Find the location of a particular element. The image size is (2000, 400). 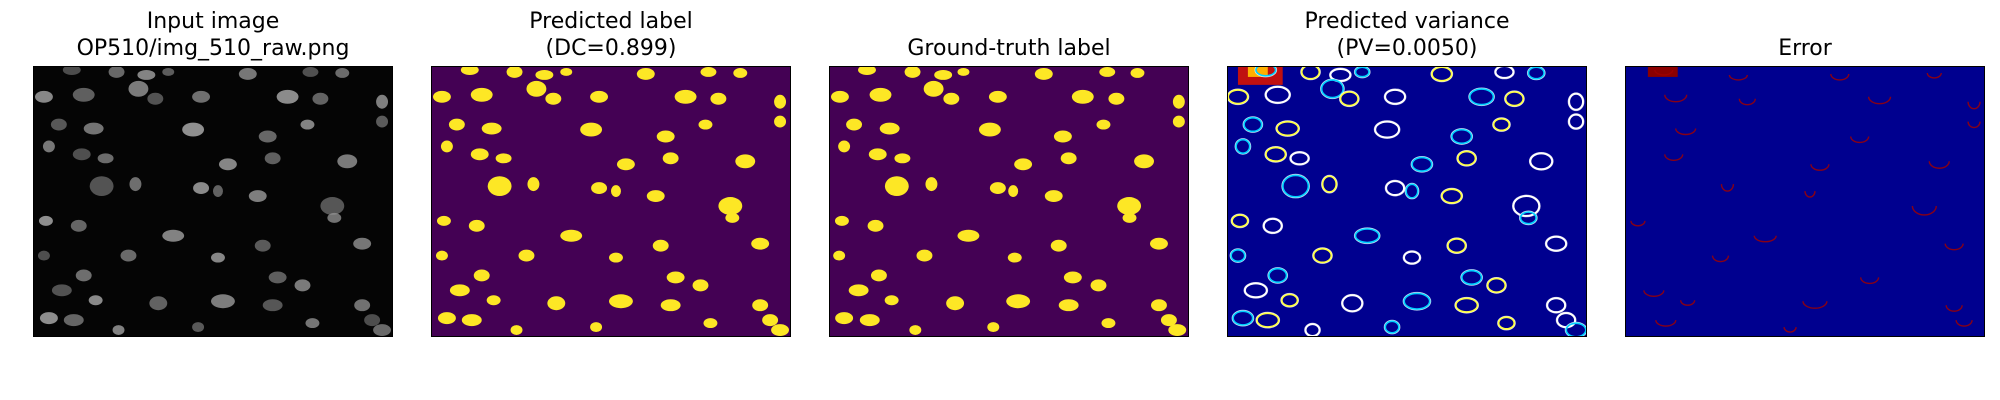

ground-truth-label-image is located at coordinates (1009, 201).